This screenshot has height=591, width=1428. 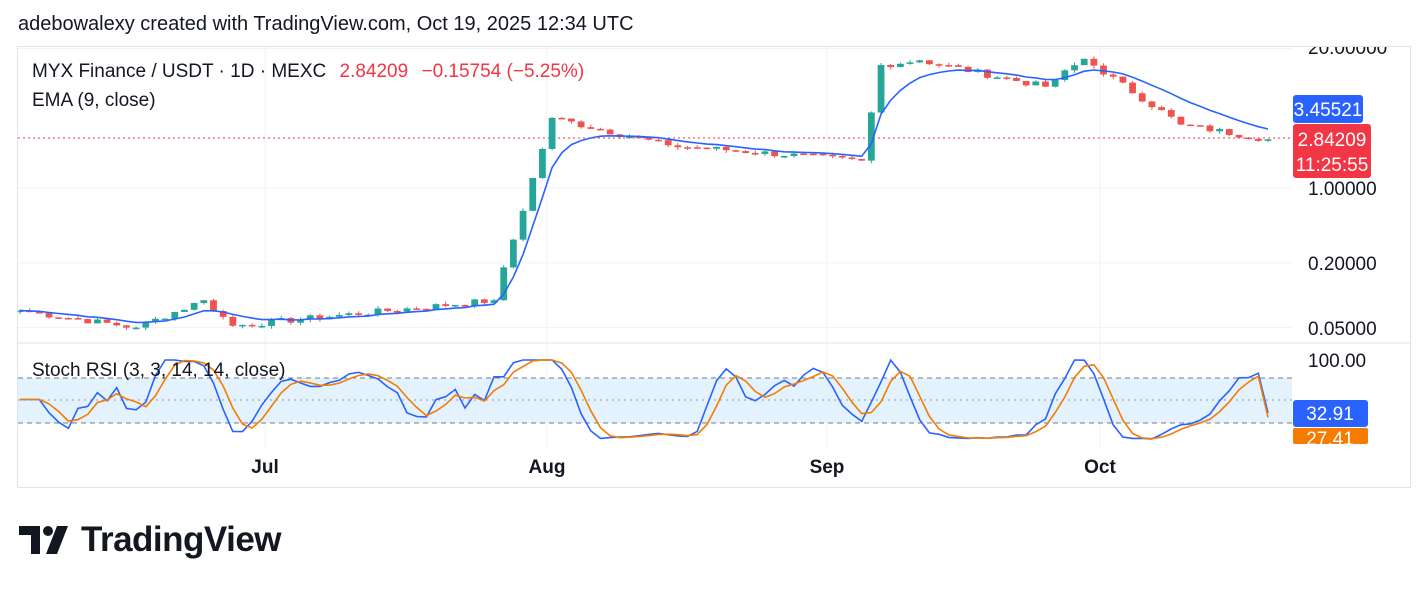 I want to click on countdown-text: 11:25:55, so click(x=1332, y=165).